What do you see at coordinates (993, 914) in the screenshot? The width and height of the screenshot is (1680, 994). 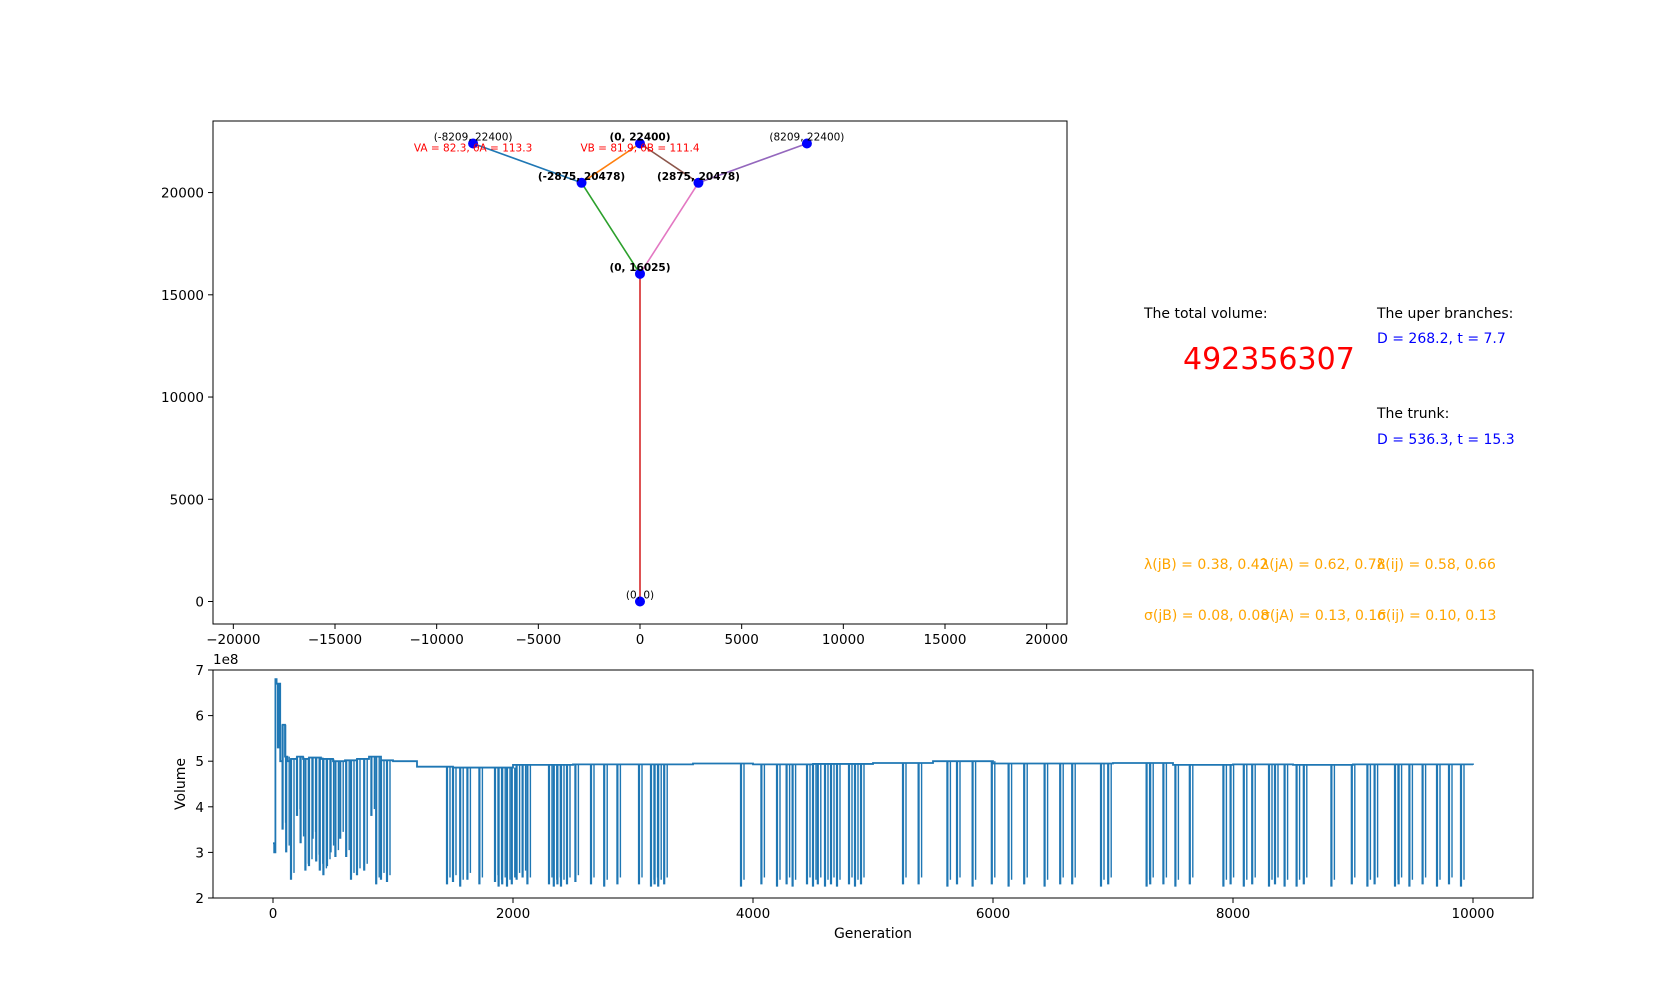 I see `x-tick-label: 6000` at bounding box center [993, 914].